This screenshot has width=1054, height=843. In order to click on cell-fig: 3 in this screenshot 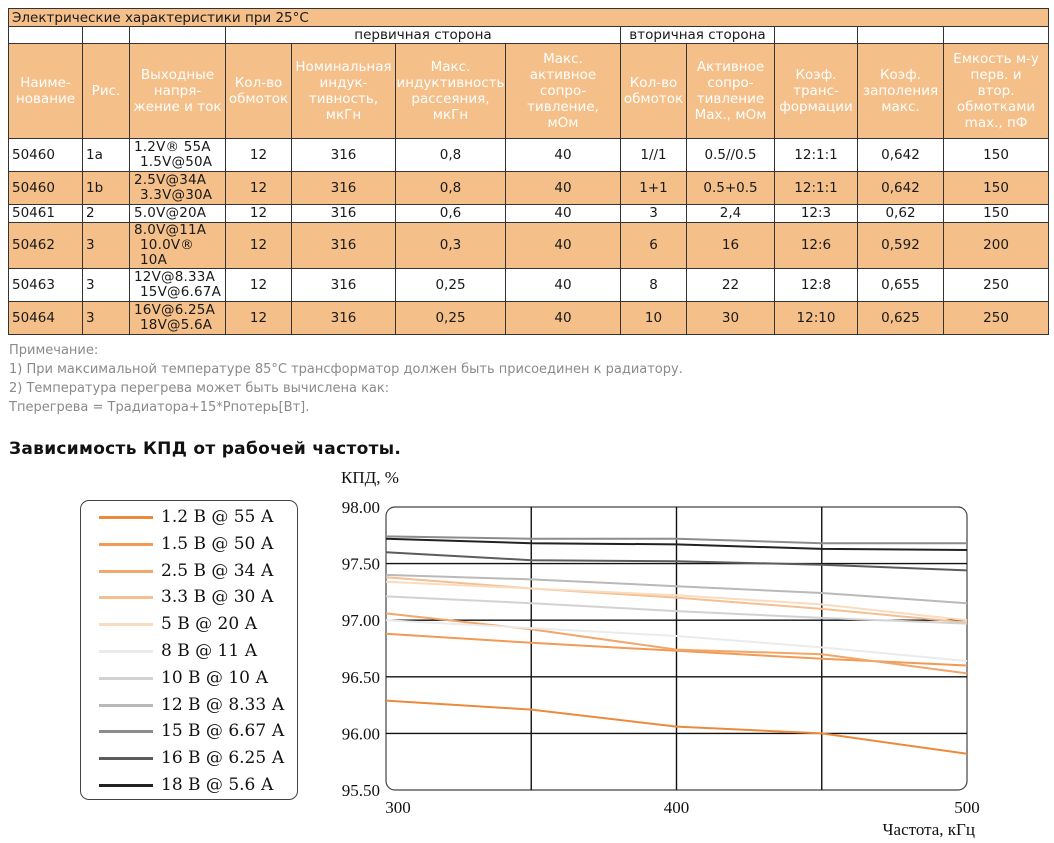, I will do `click(106, 245)`.